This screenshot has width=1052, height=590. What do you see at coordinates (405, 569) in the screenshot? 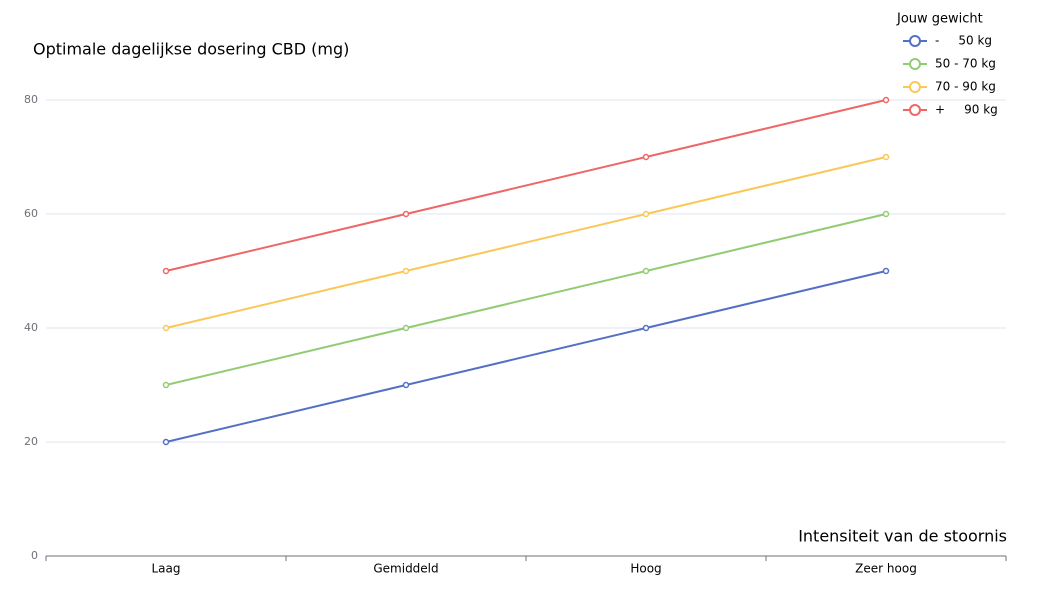
I see `x-tick-label: Gemiddeld` at bounding box center [405, 569].